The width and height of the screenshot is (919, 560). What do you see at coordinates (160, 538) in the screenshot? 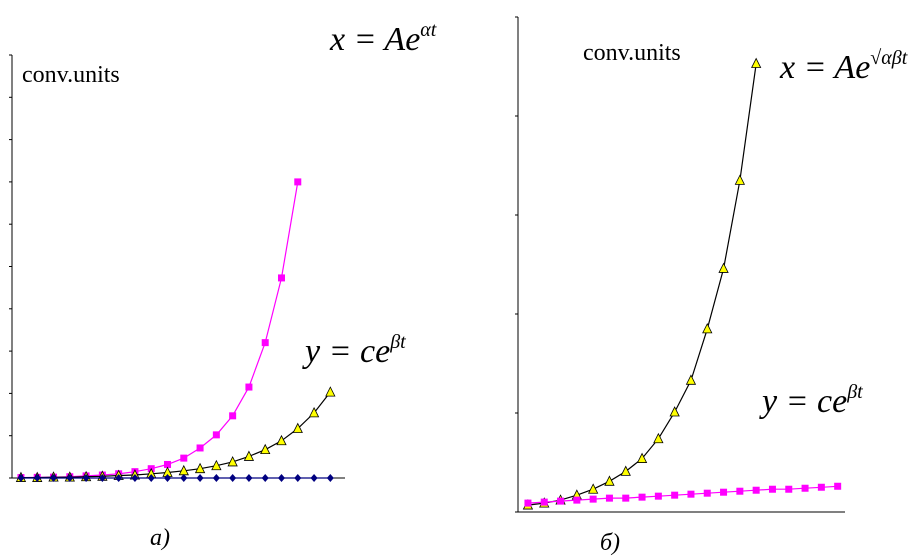
I see `caption: a)` at bounding box center [160, 538].